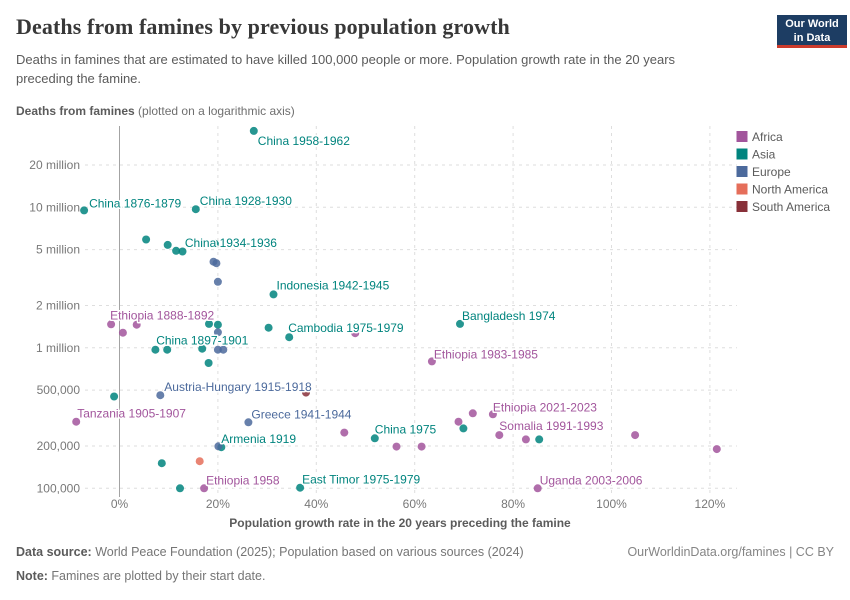  Describe the element at coordinates (218, 504) in the screenshot. I see `x-tick-label: 20%` at that location.